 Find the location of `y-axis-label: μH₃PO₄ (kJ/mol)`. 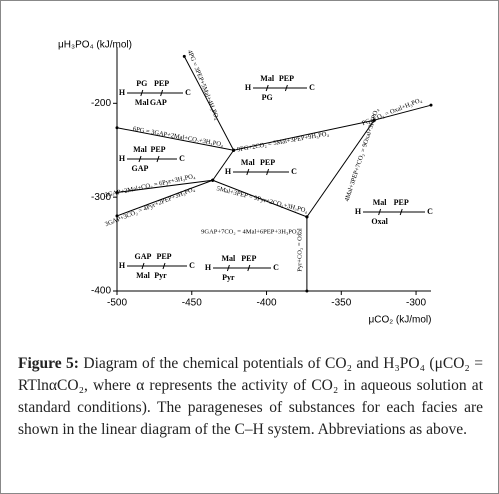

y-axis-label: μH₃PO₄ (kJ/mol) is located at coordinates (95, 45).